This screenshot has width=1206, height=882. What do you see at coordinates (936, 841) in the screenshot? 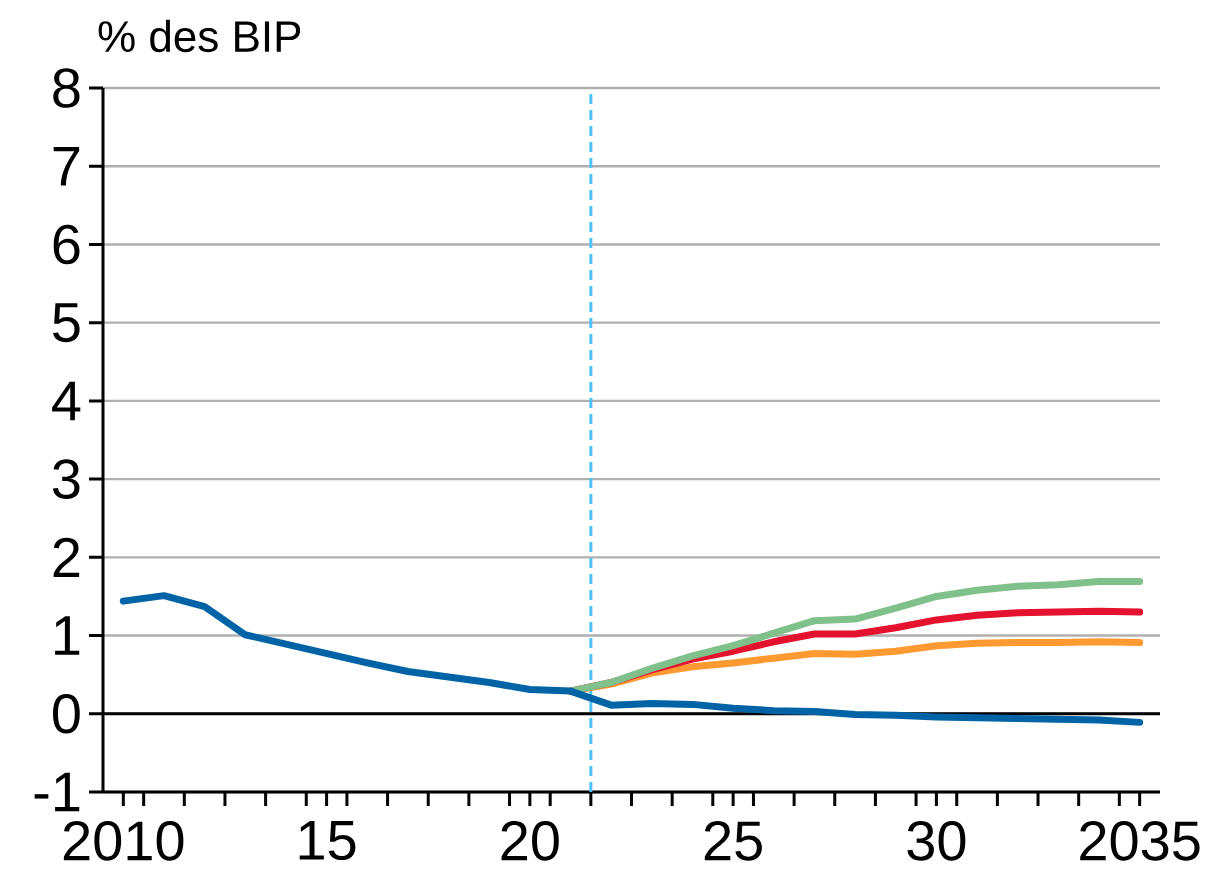
I see `x-tick-label: 30` at bounding box center [936, 841].